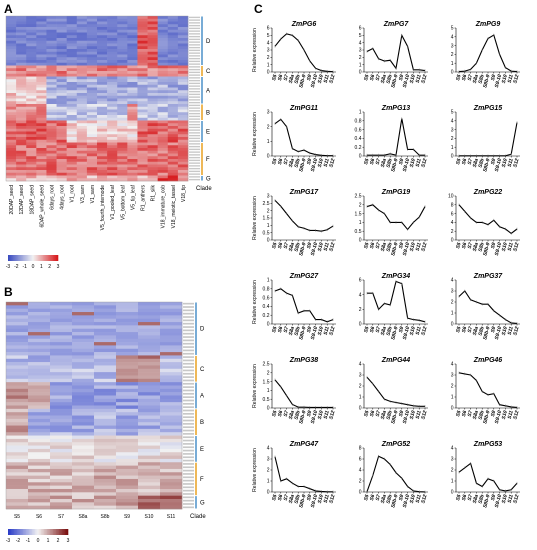 The width and height of the screenshot is (537, 550). What do you see at coordinates (360, 281) in the screenshot?
I see `y-tick-label: 6` at bounding box center [360, 281].